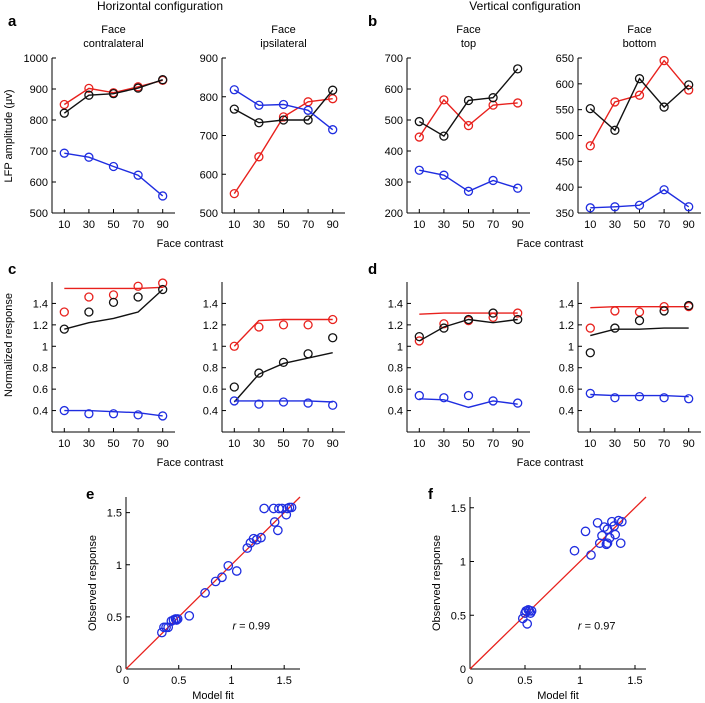 The height and width of the screenshot is (703, 705). Describe the element at coordinates (283, 30) in the screenshot. I see `chart-title-a2: Face` at that location.